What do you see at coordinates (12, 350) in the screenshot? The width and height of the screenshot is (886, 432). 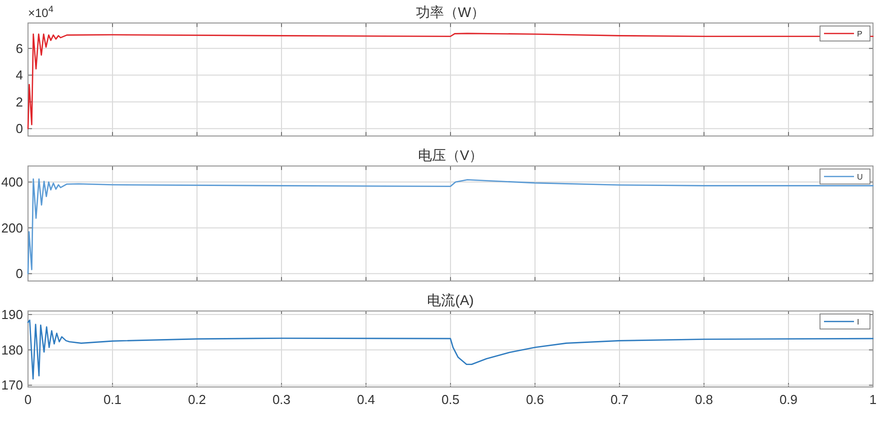 I see `y-tick-label: 180` at bounding box center [12, 350].